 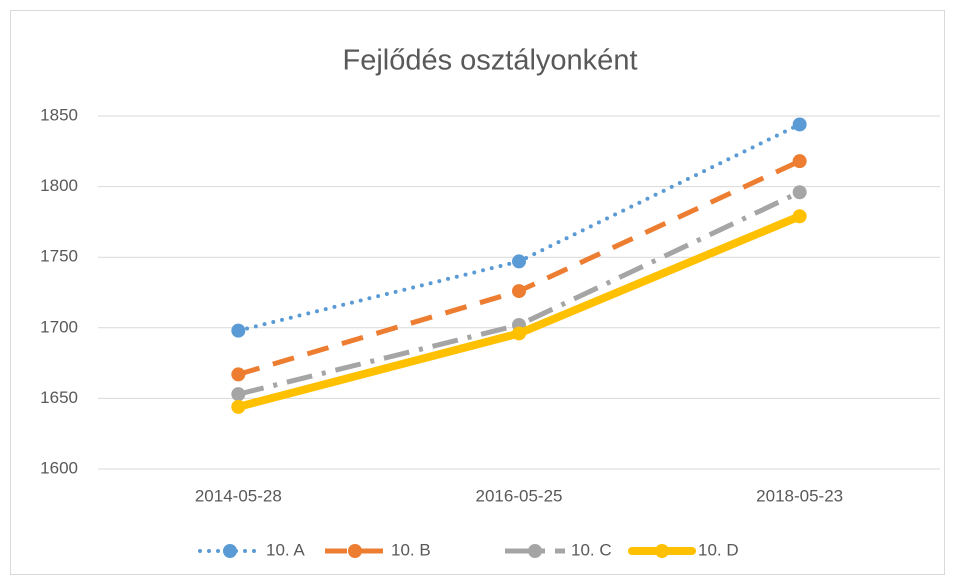 What do you see at coordinates (59, 256) in the screenshot?
I see `y-tick-label: 1750` at bounding box center [59, 256].